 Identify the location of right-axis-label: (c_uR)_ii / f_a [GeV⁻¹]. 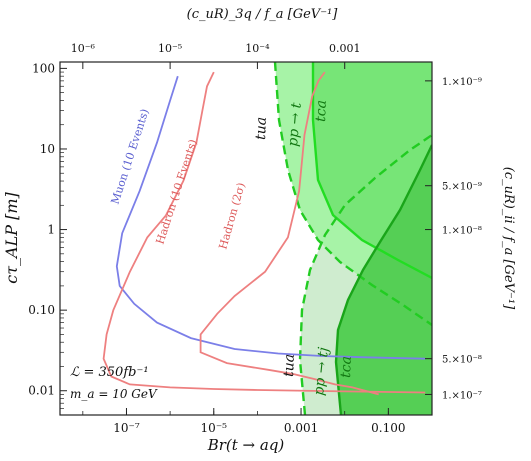
(508, 238).